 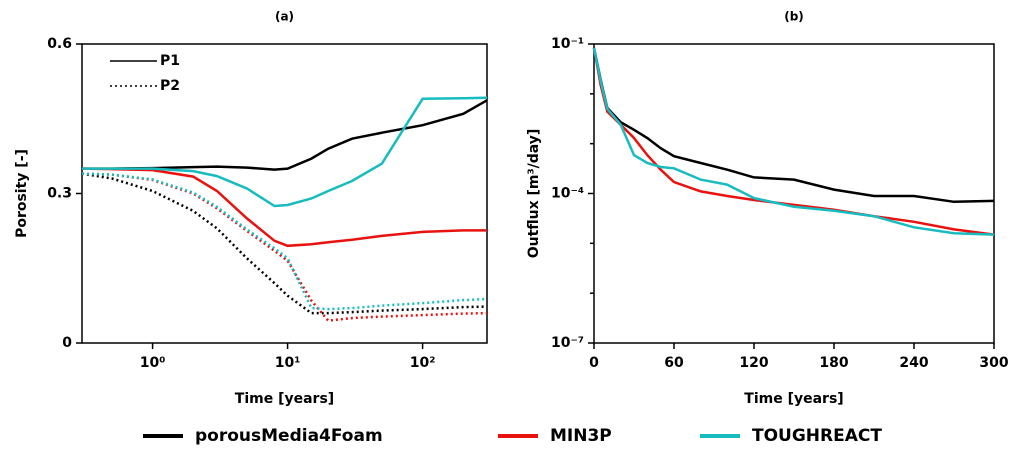 What do you see at coordinates (833, 363) in the screenshot?
I see `x-tick-label: 180` at bounding box center [833, 363].